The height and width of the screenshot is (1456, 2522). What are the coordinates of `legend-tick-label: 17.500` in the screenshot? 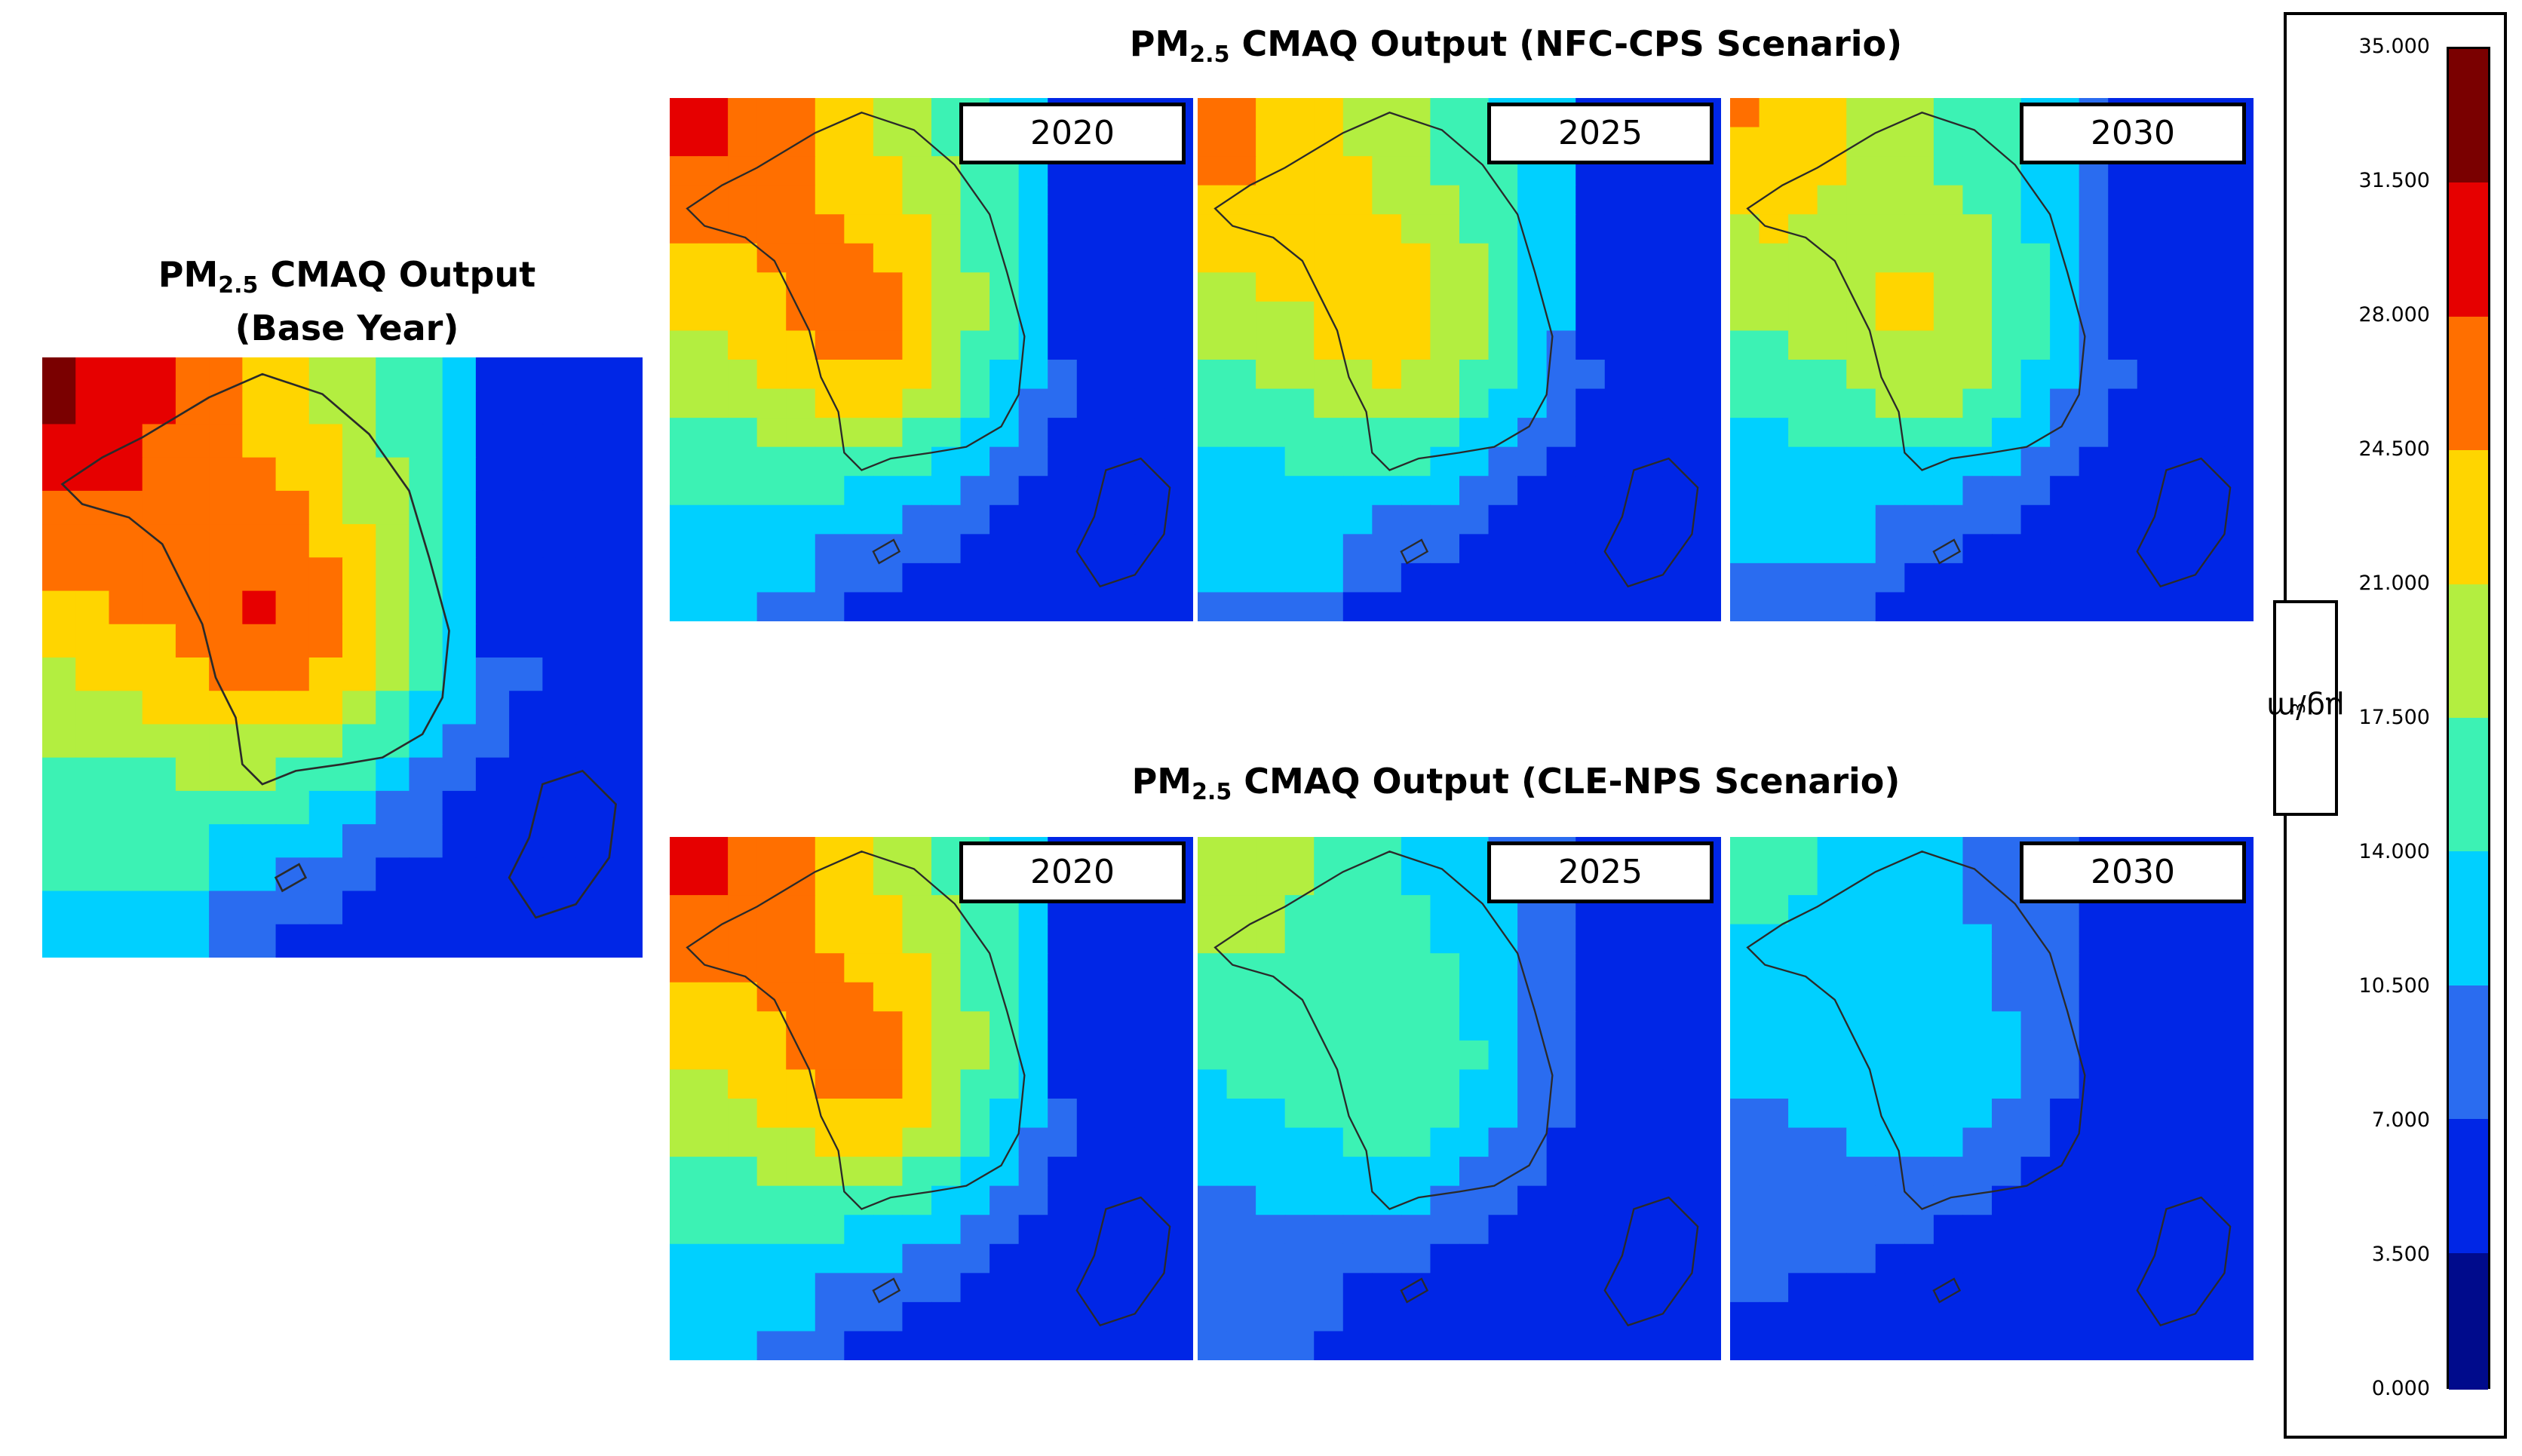 It's located at (2394, 717).